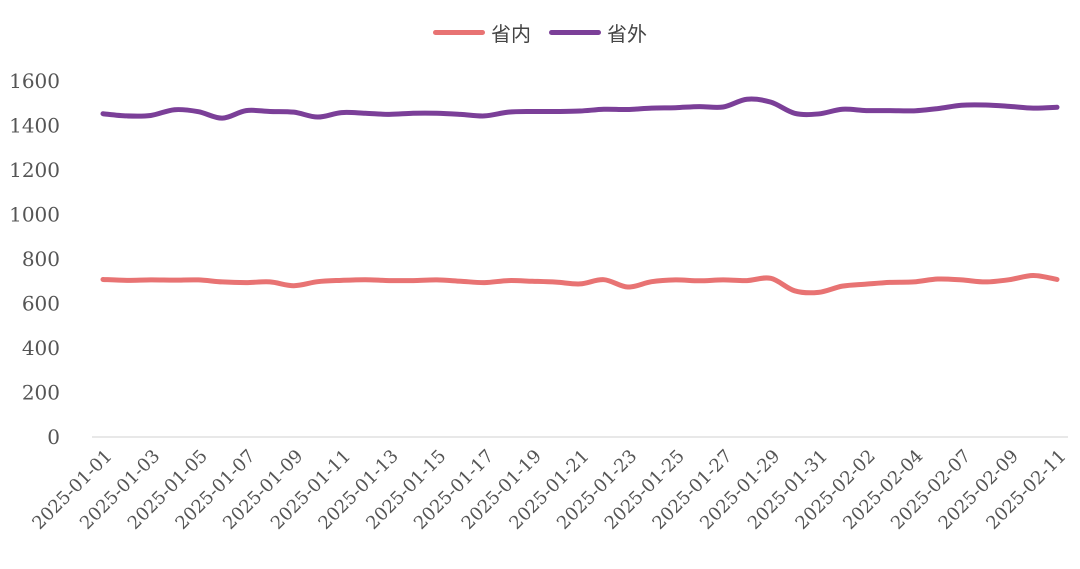  I want to click on legend-item-series-1: 省内, so click(482, 32).